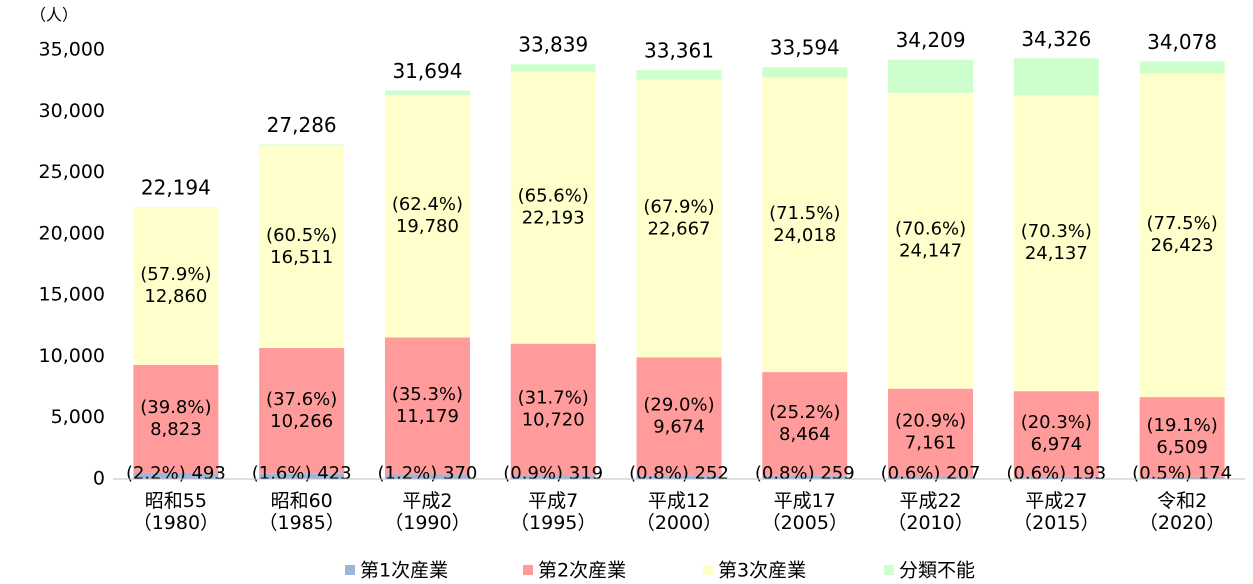 The image size is (1253, 584). I want to click on data-label: (60.5%) 16,511, so click(301, 246).